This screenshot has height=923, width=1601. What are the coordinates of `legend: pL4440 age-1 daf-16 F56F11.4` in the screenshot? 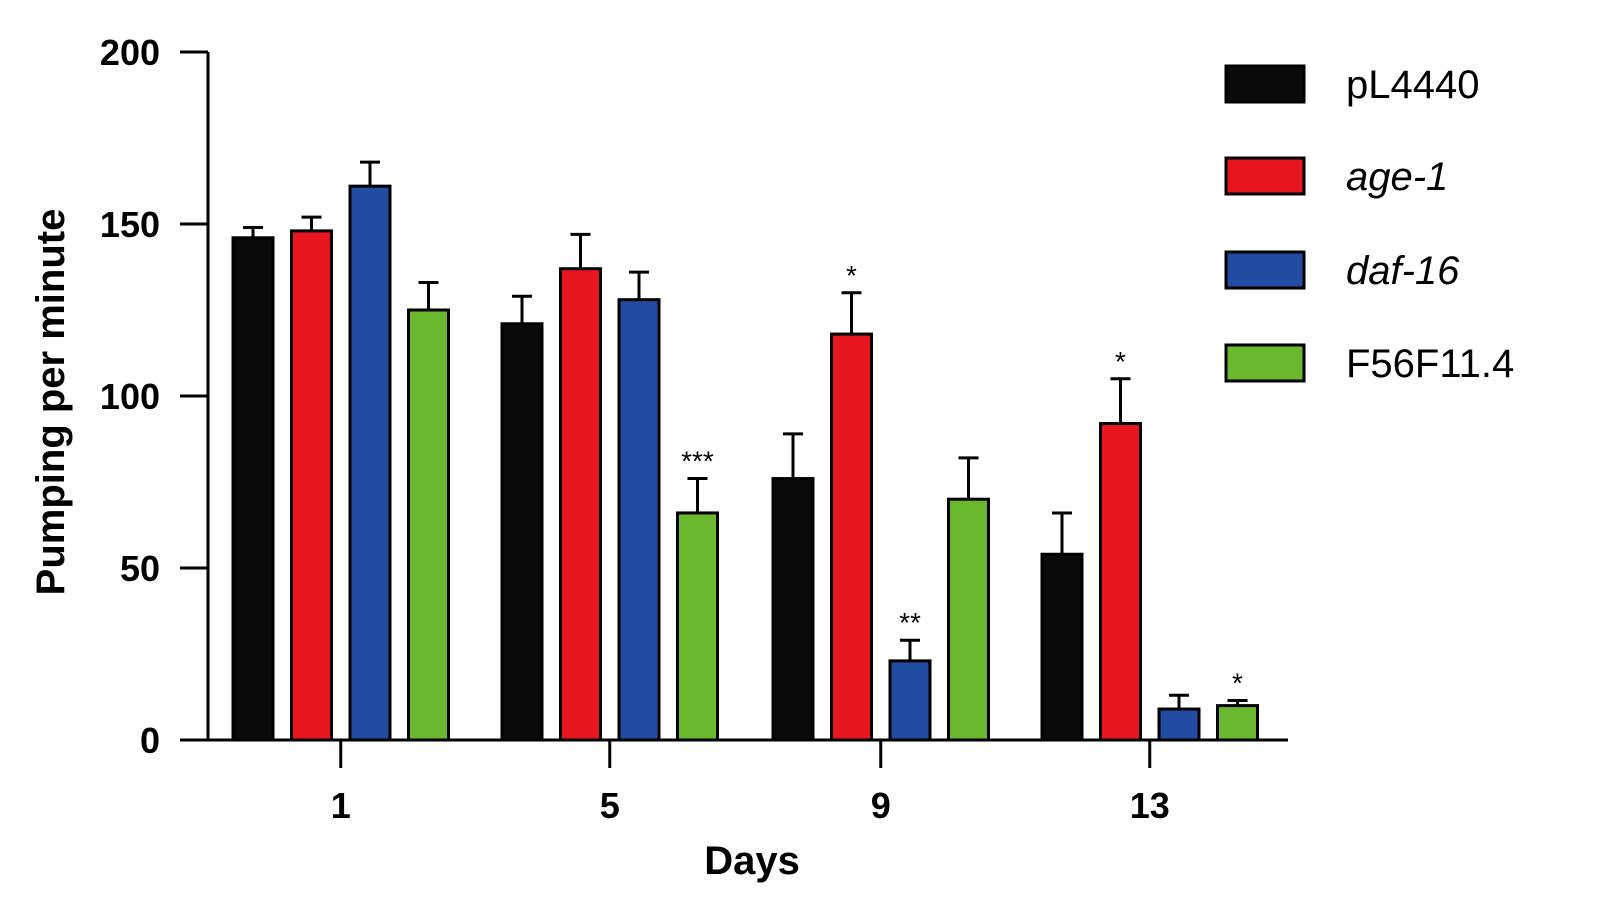 It's located at (1369, 224).